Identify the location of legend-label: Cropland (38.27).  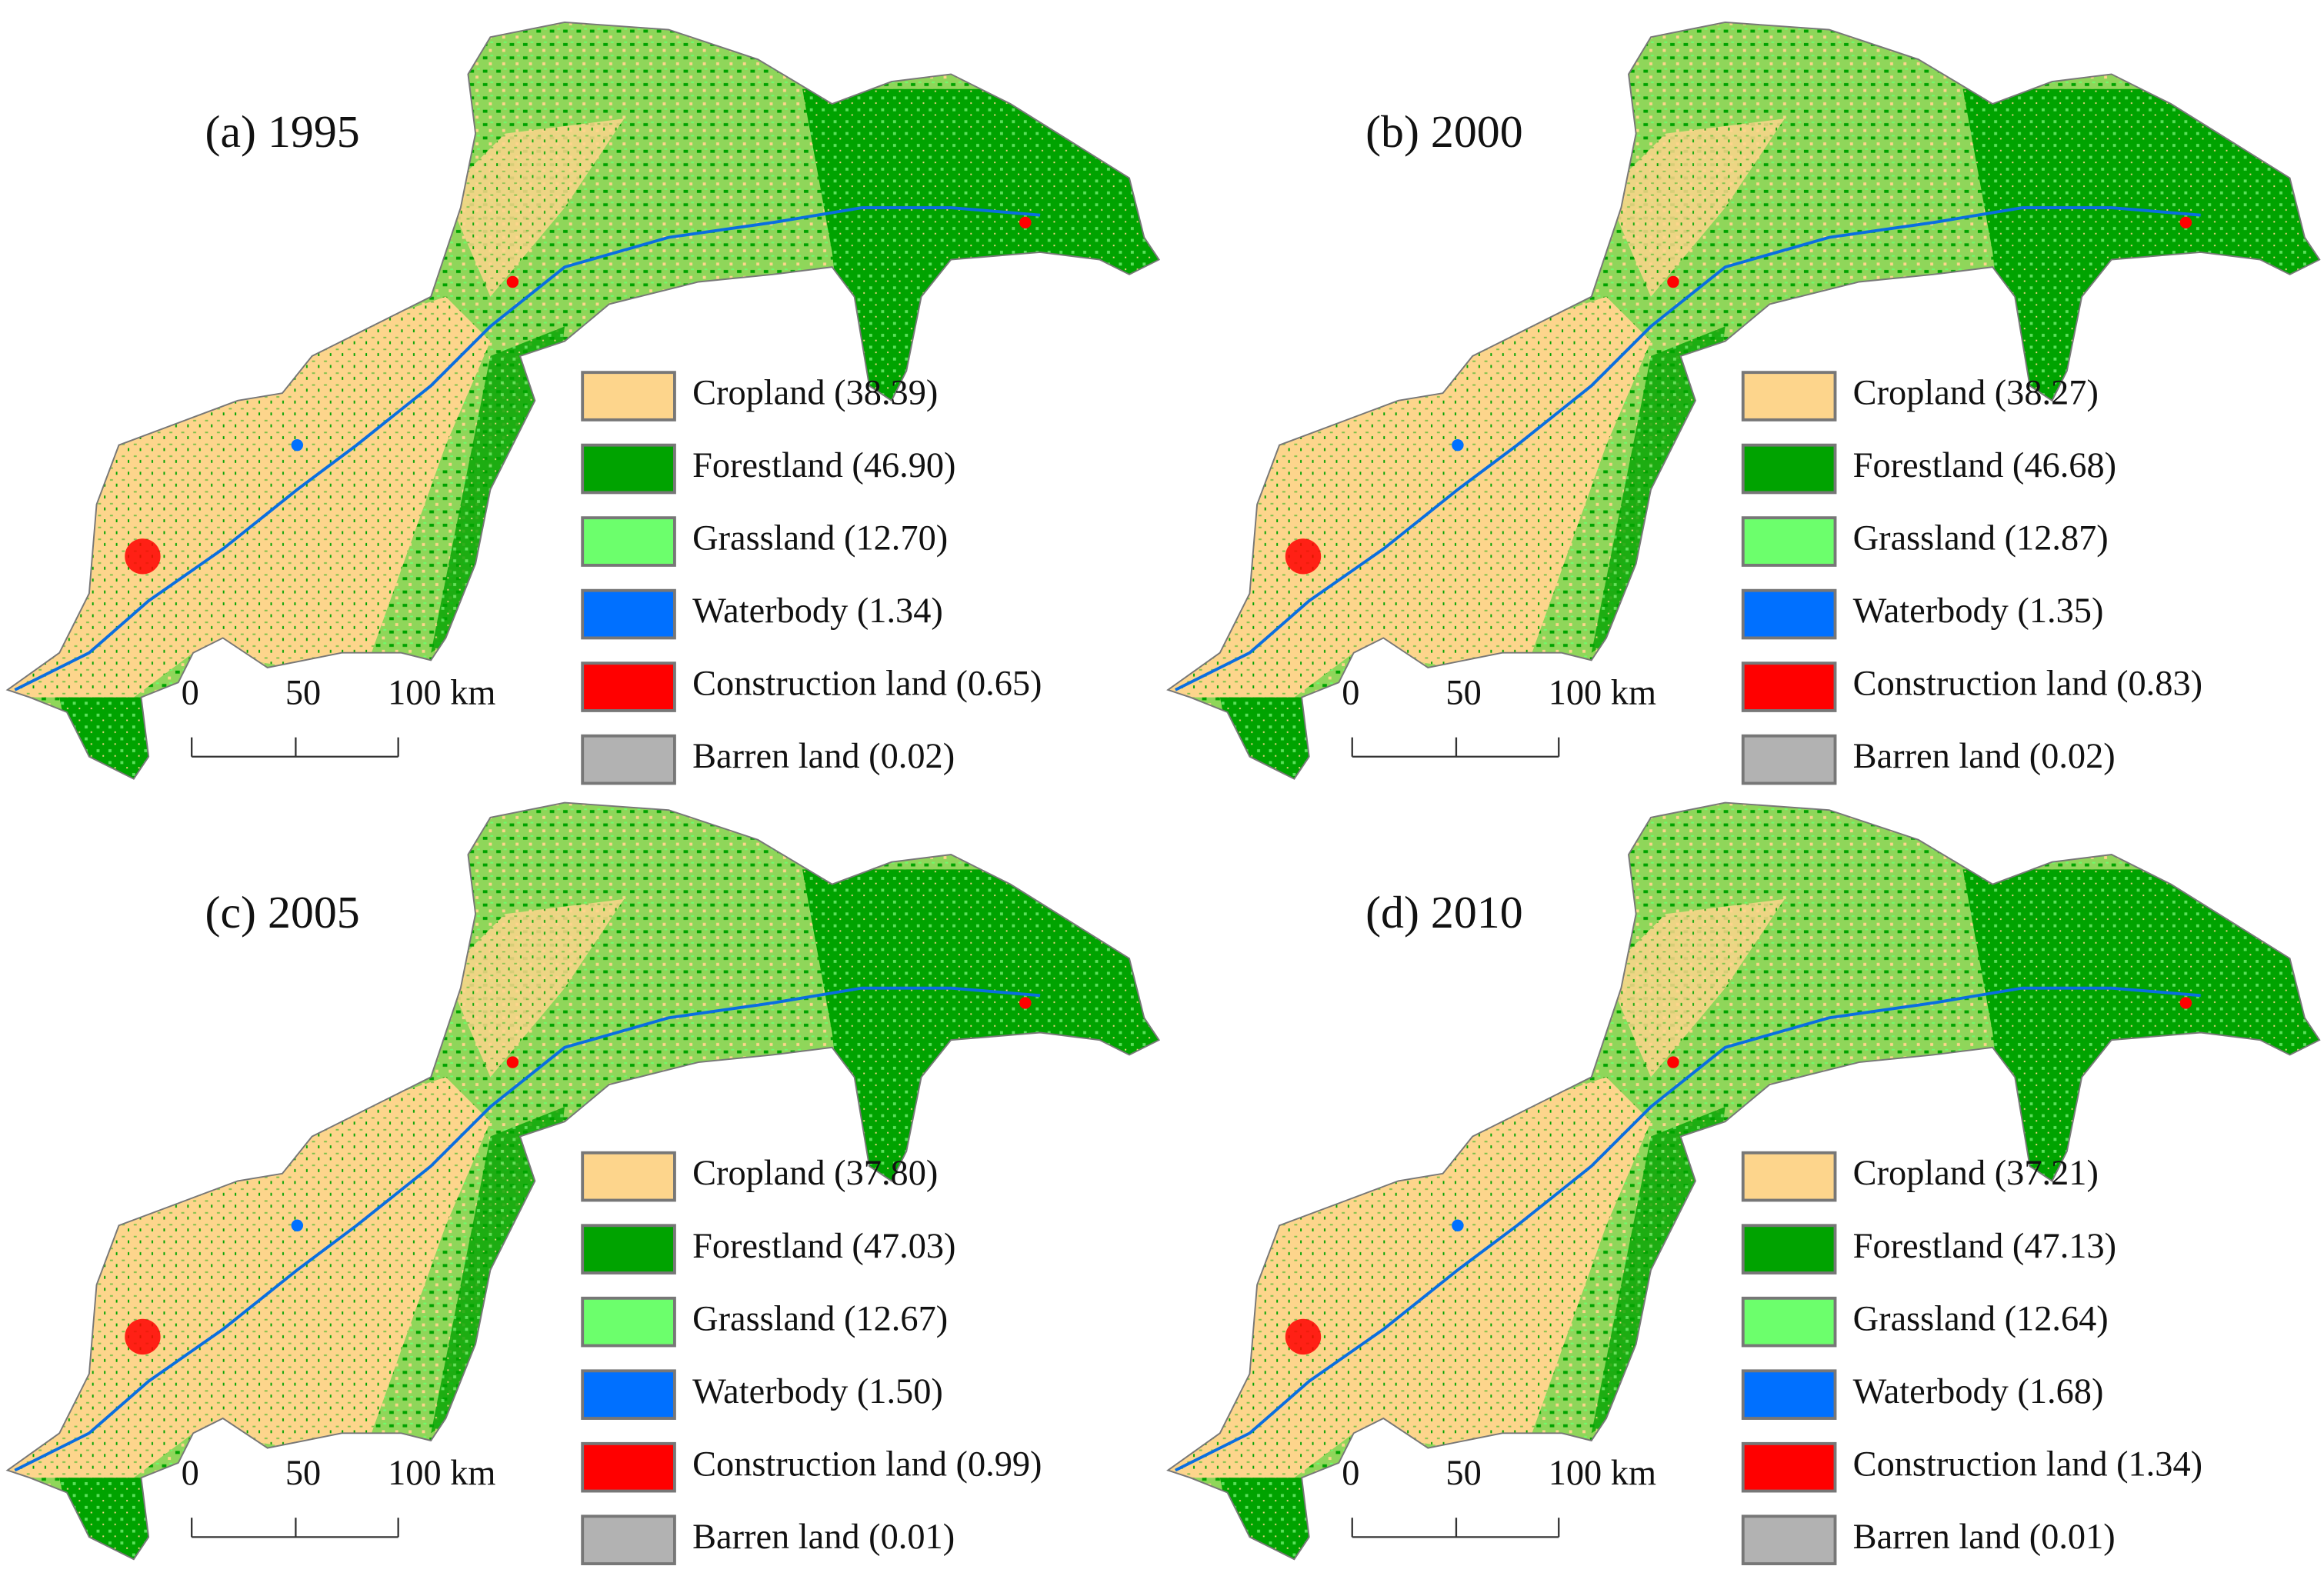
(1976, 393).